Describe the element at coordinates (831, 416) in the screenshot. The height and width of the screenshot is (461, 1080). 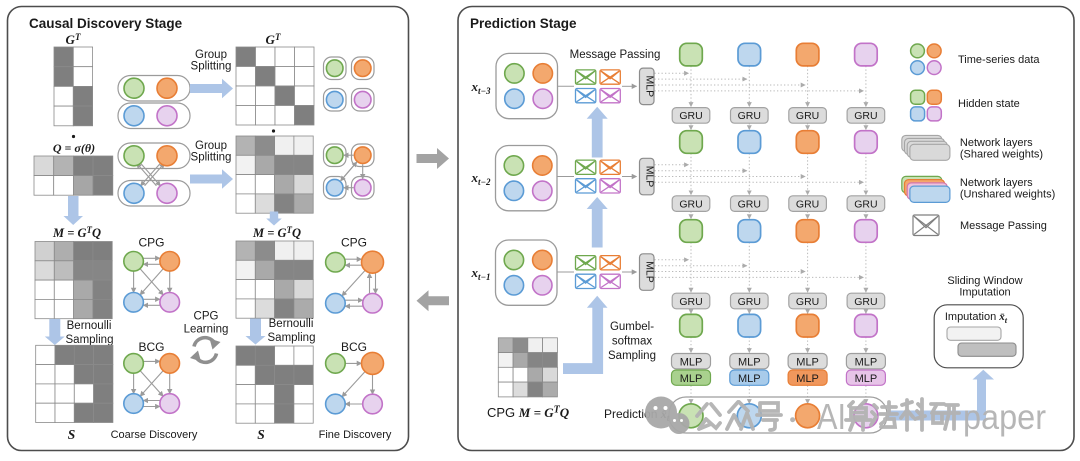
I see `svg-text: AI` at that location.